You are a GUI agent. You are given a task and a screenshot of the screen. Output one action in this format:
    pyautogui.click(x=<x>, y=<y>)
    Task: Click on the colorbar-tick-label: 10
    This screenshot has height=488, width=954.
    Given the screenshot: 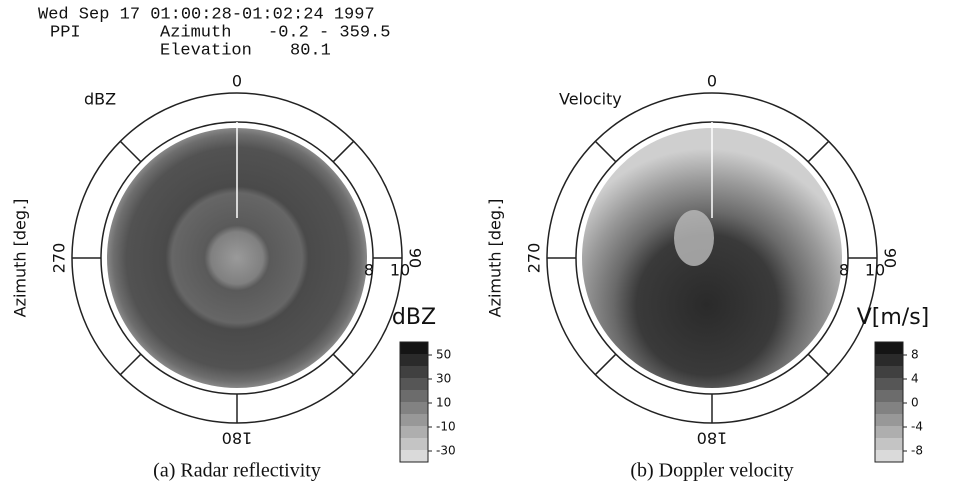 What is the action you would take?
    pyautogui.click(x=443, y=403)
    